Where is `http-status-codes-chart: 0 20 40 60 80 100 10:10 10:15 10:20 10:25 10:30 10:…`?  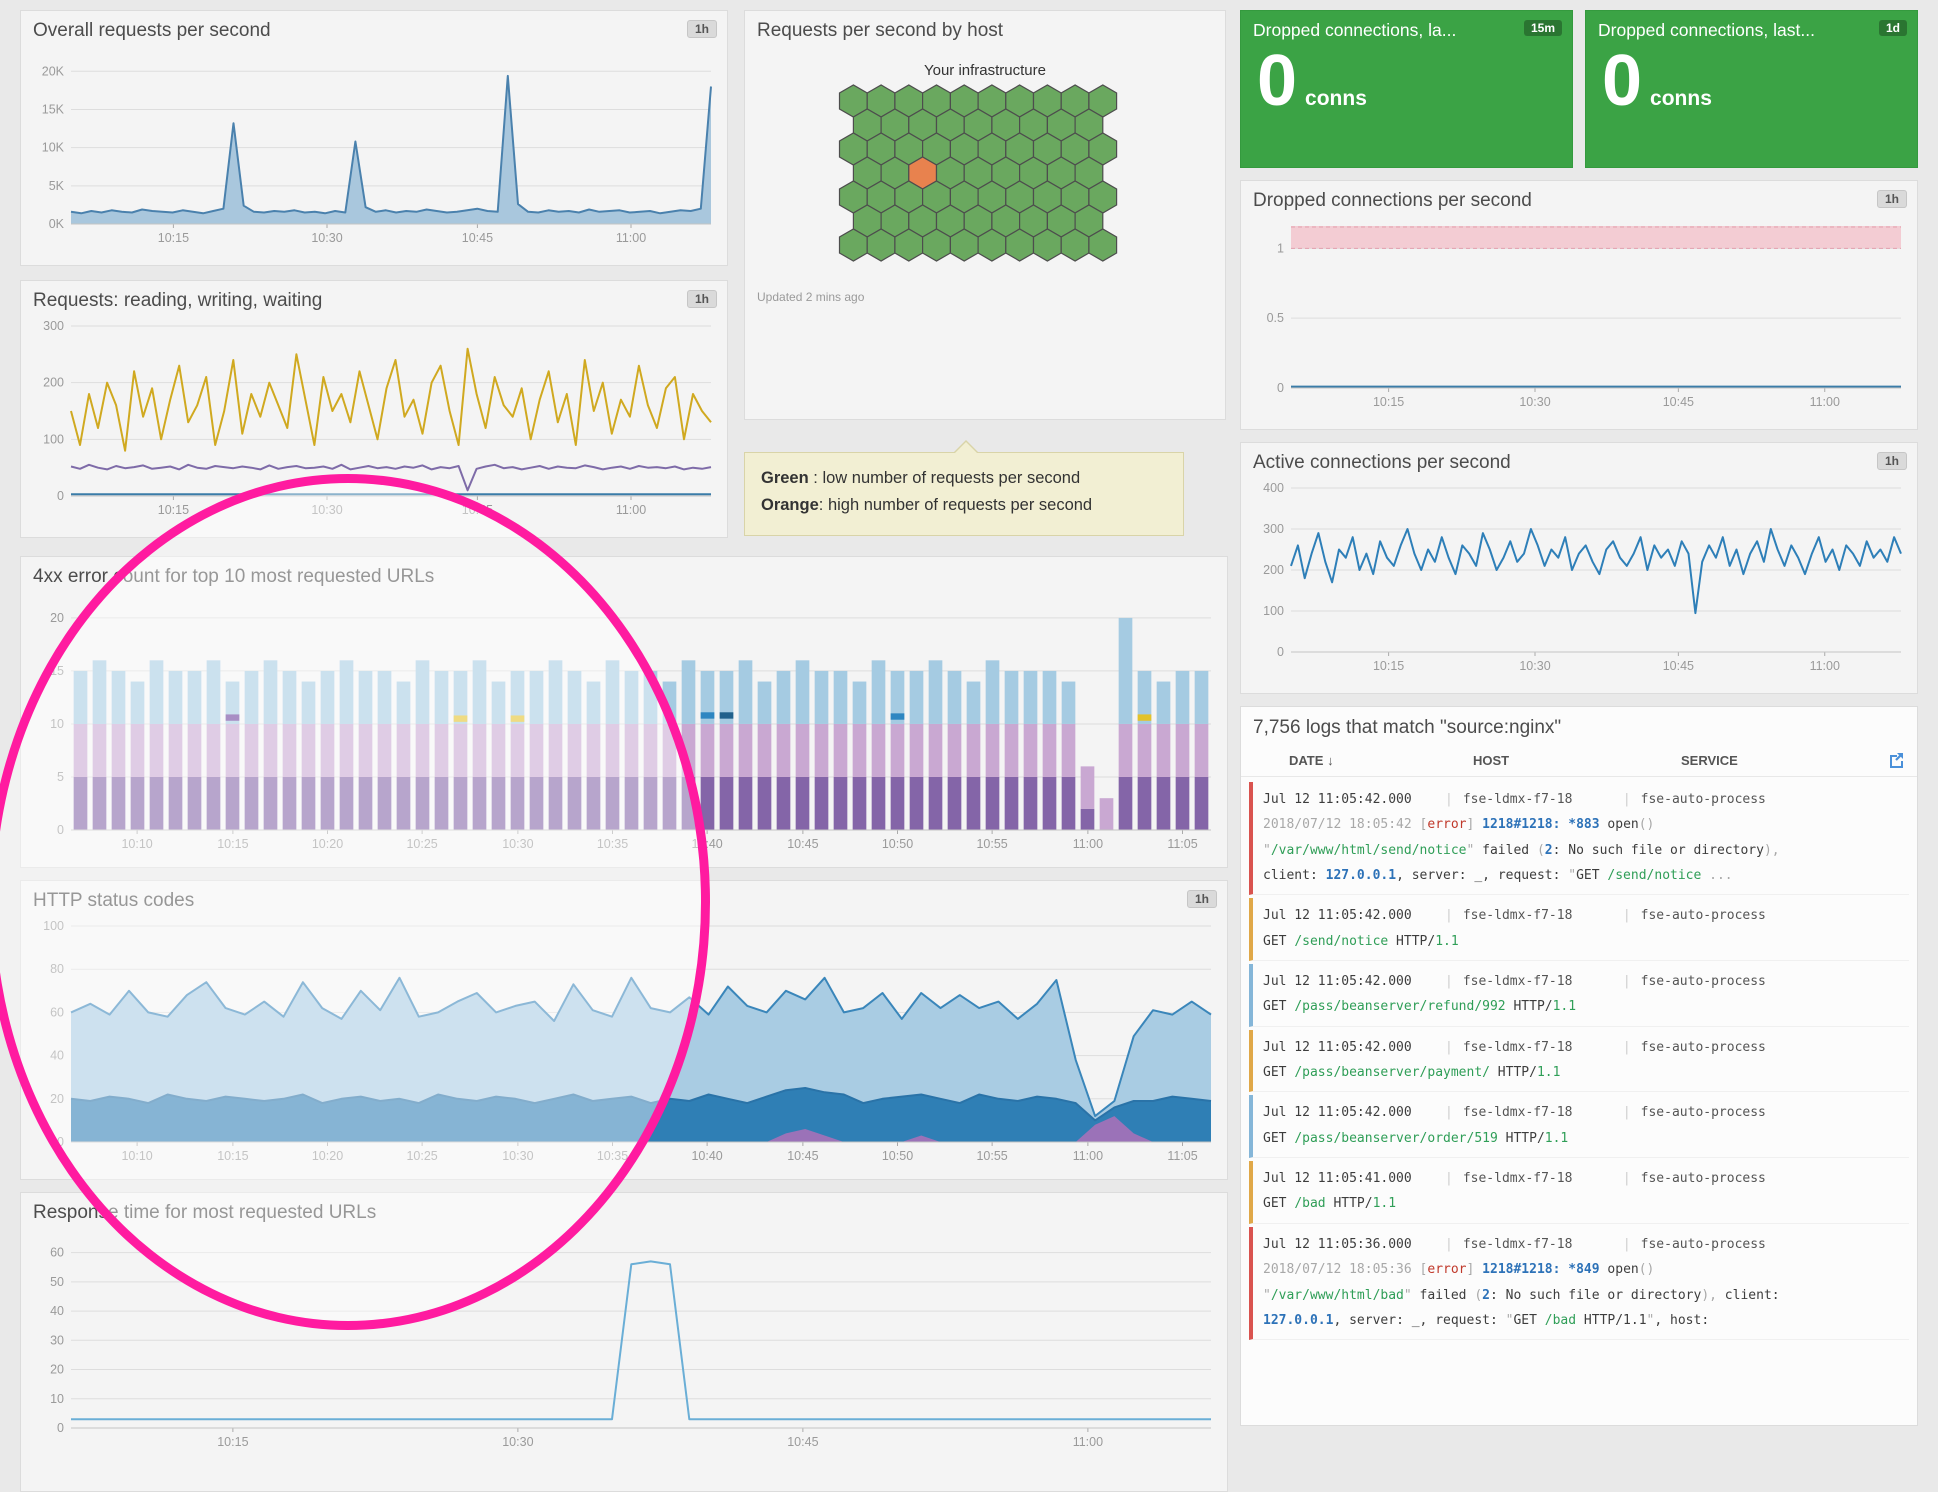 http-status-codes-chart: 0 20 40 60 80 100 10:10 10:15 10:20 10:25 10:30 10:… is located at coordinates (624, 1042).